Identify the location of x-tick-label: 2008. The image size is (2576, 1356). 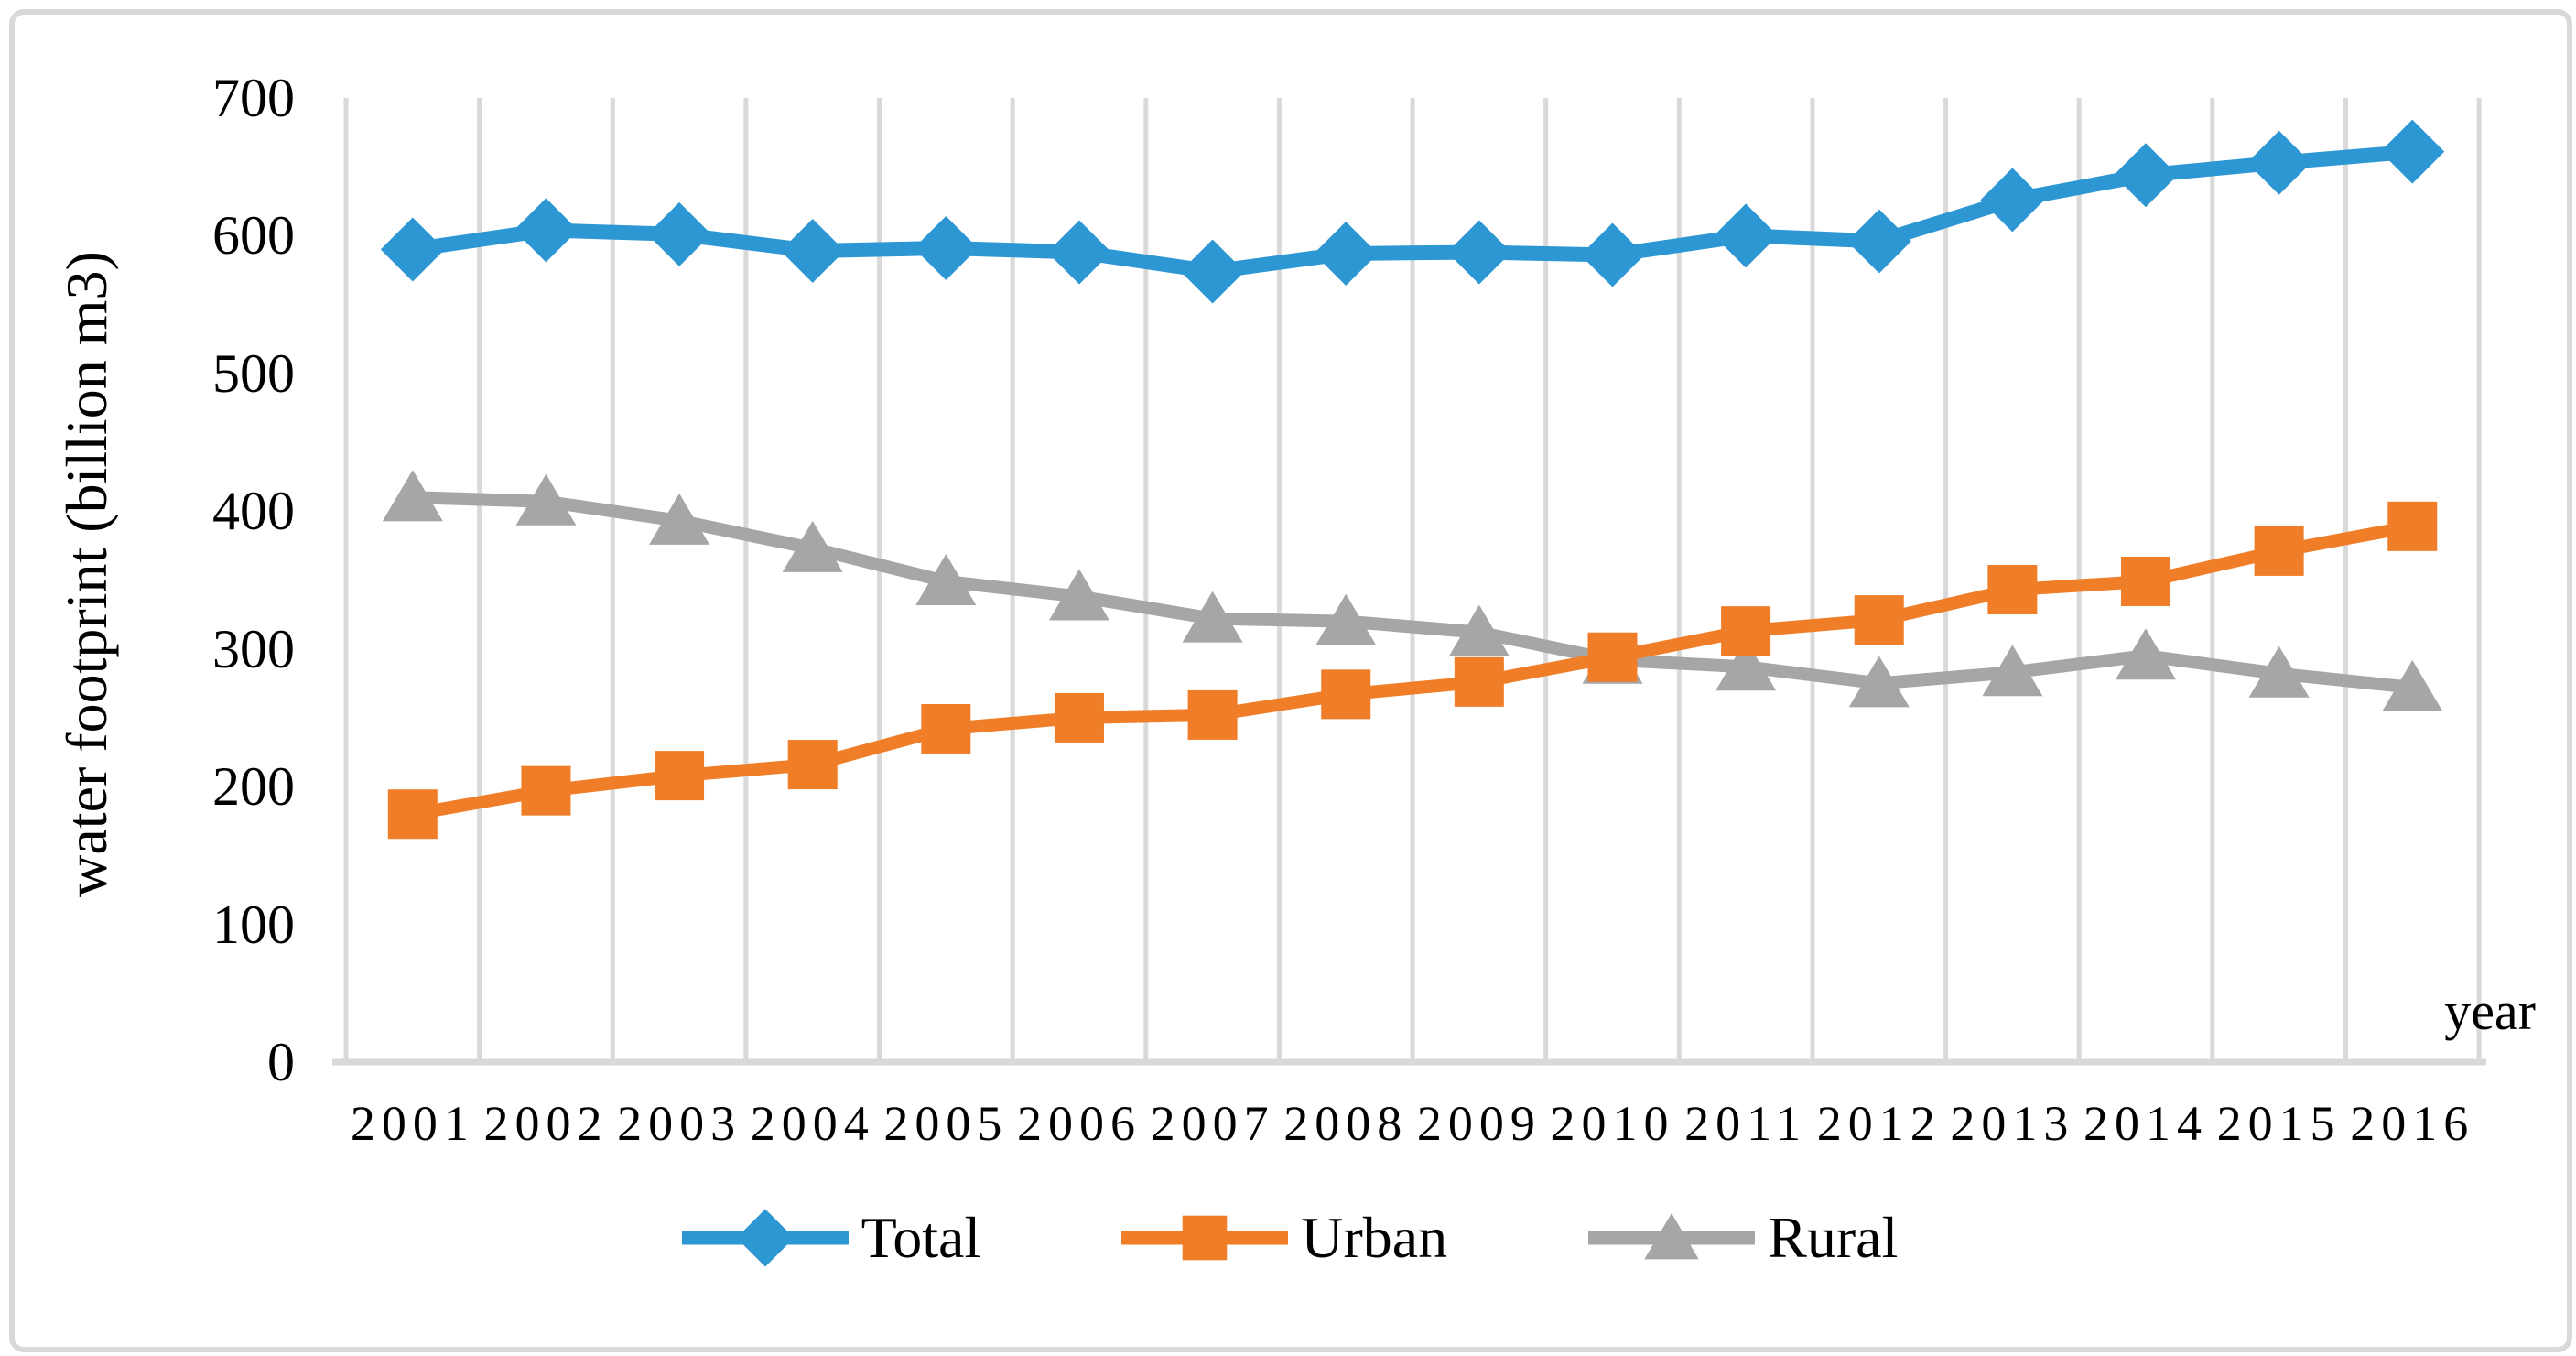
(1346, 1123).